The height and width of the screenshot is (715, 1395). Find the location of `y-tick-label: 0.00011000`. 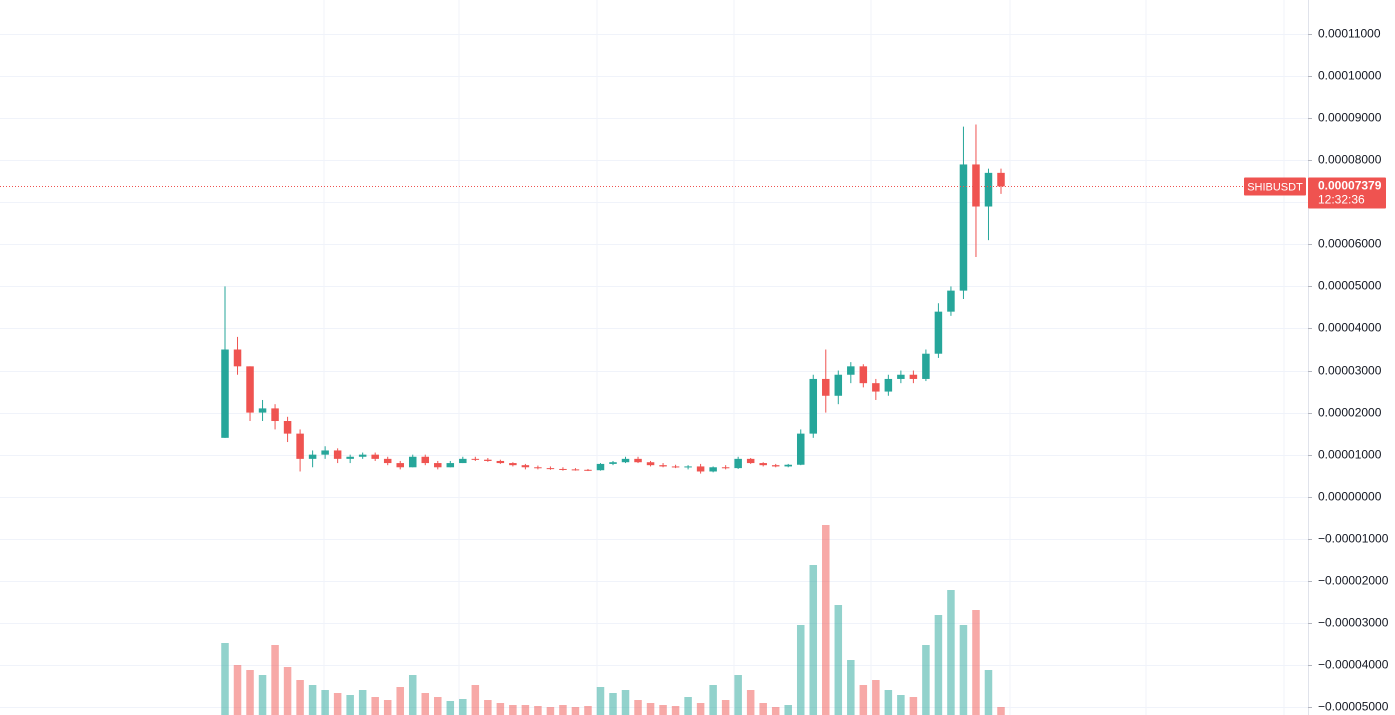

y-tick-label: 0.00011000 is located at coordinates (1349, 34).